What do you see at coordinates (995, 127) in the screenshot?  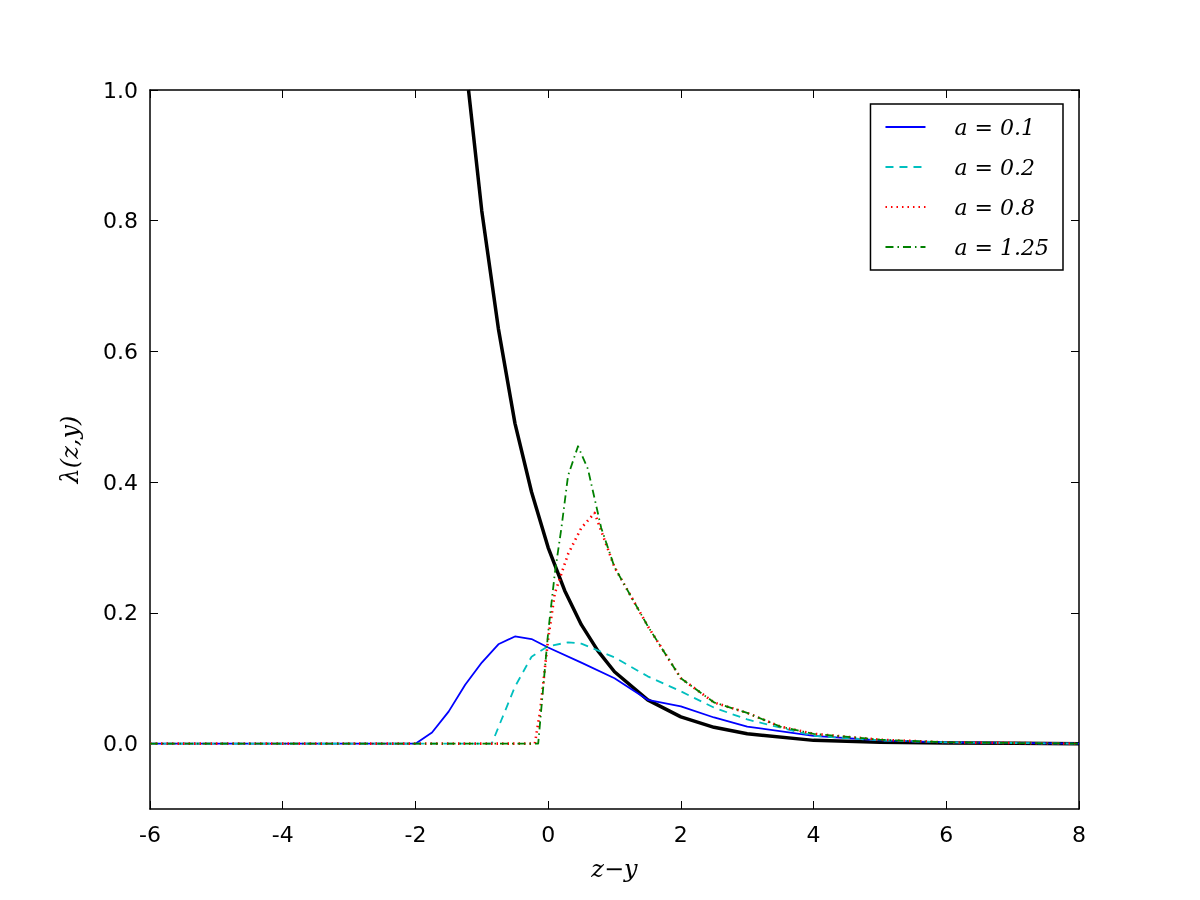 I see `legend-label: a = 0.1` at bounding box center [995, 127].